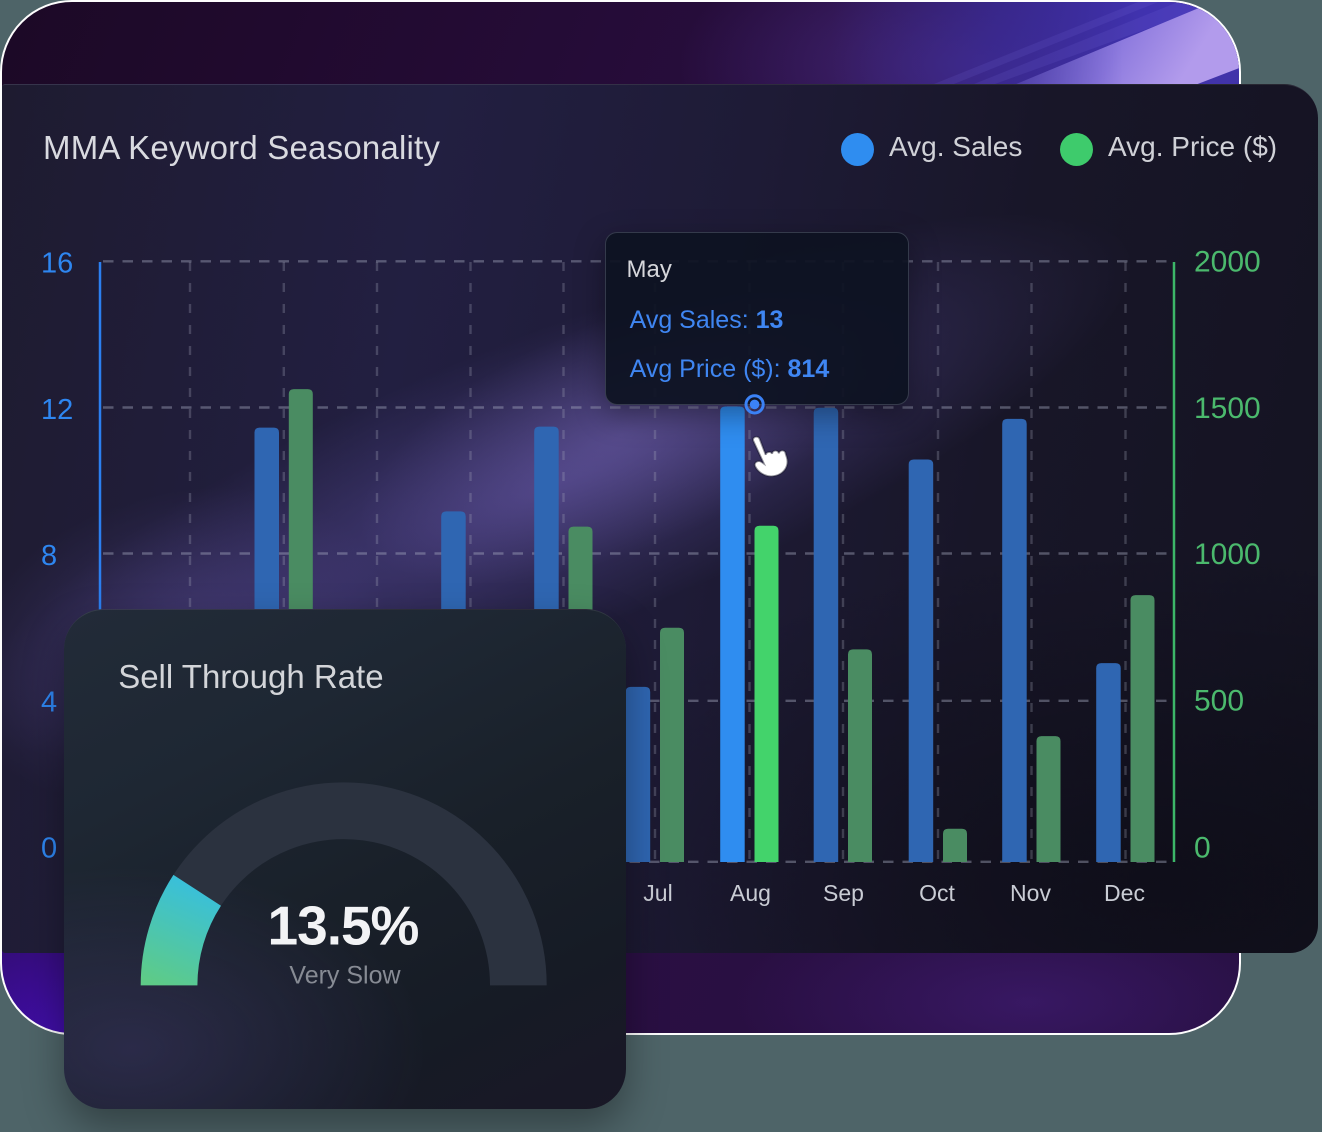 The height and width of the screenshot is (1132, 1322). Describe the element at coordinates (1219, 700) in the screenshot. I see `svg-text: 500` at that location.